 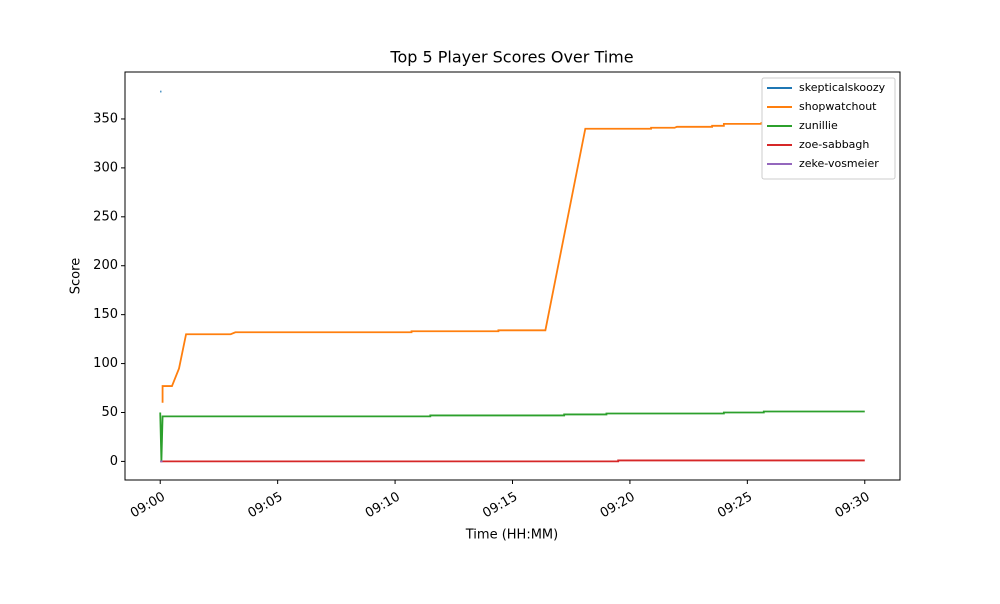 I want to click on y-axis-label: Score, so click(x=76, y=276).